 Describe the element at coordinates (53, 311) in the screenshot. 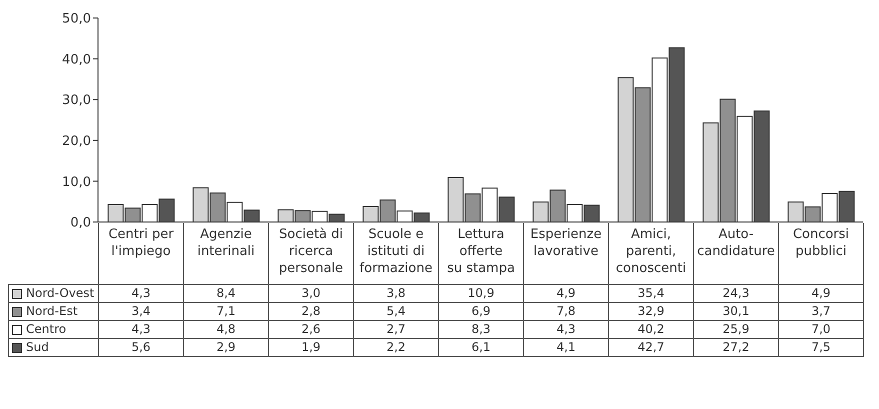

I see `legend-label: Nord-Est` at that location.